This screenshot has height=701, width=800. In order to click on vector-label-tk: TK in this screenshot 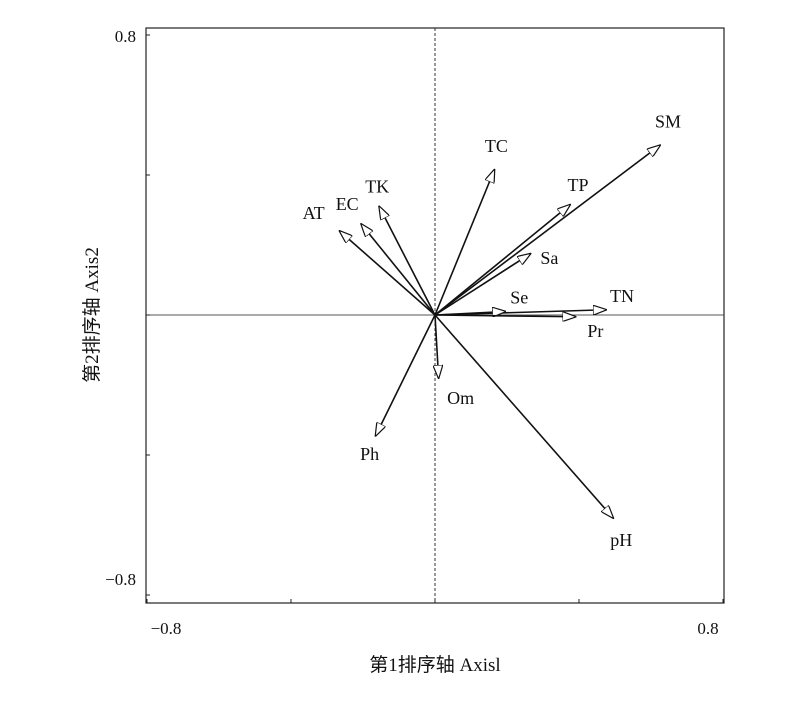, I will do `click(377, 187)`.